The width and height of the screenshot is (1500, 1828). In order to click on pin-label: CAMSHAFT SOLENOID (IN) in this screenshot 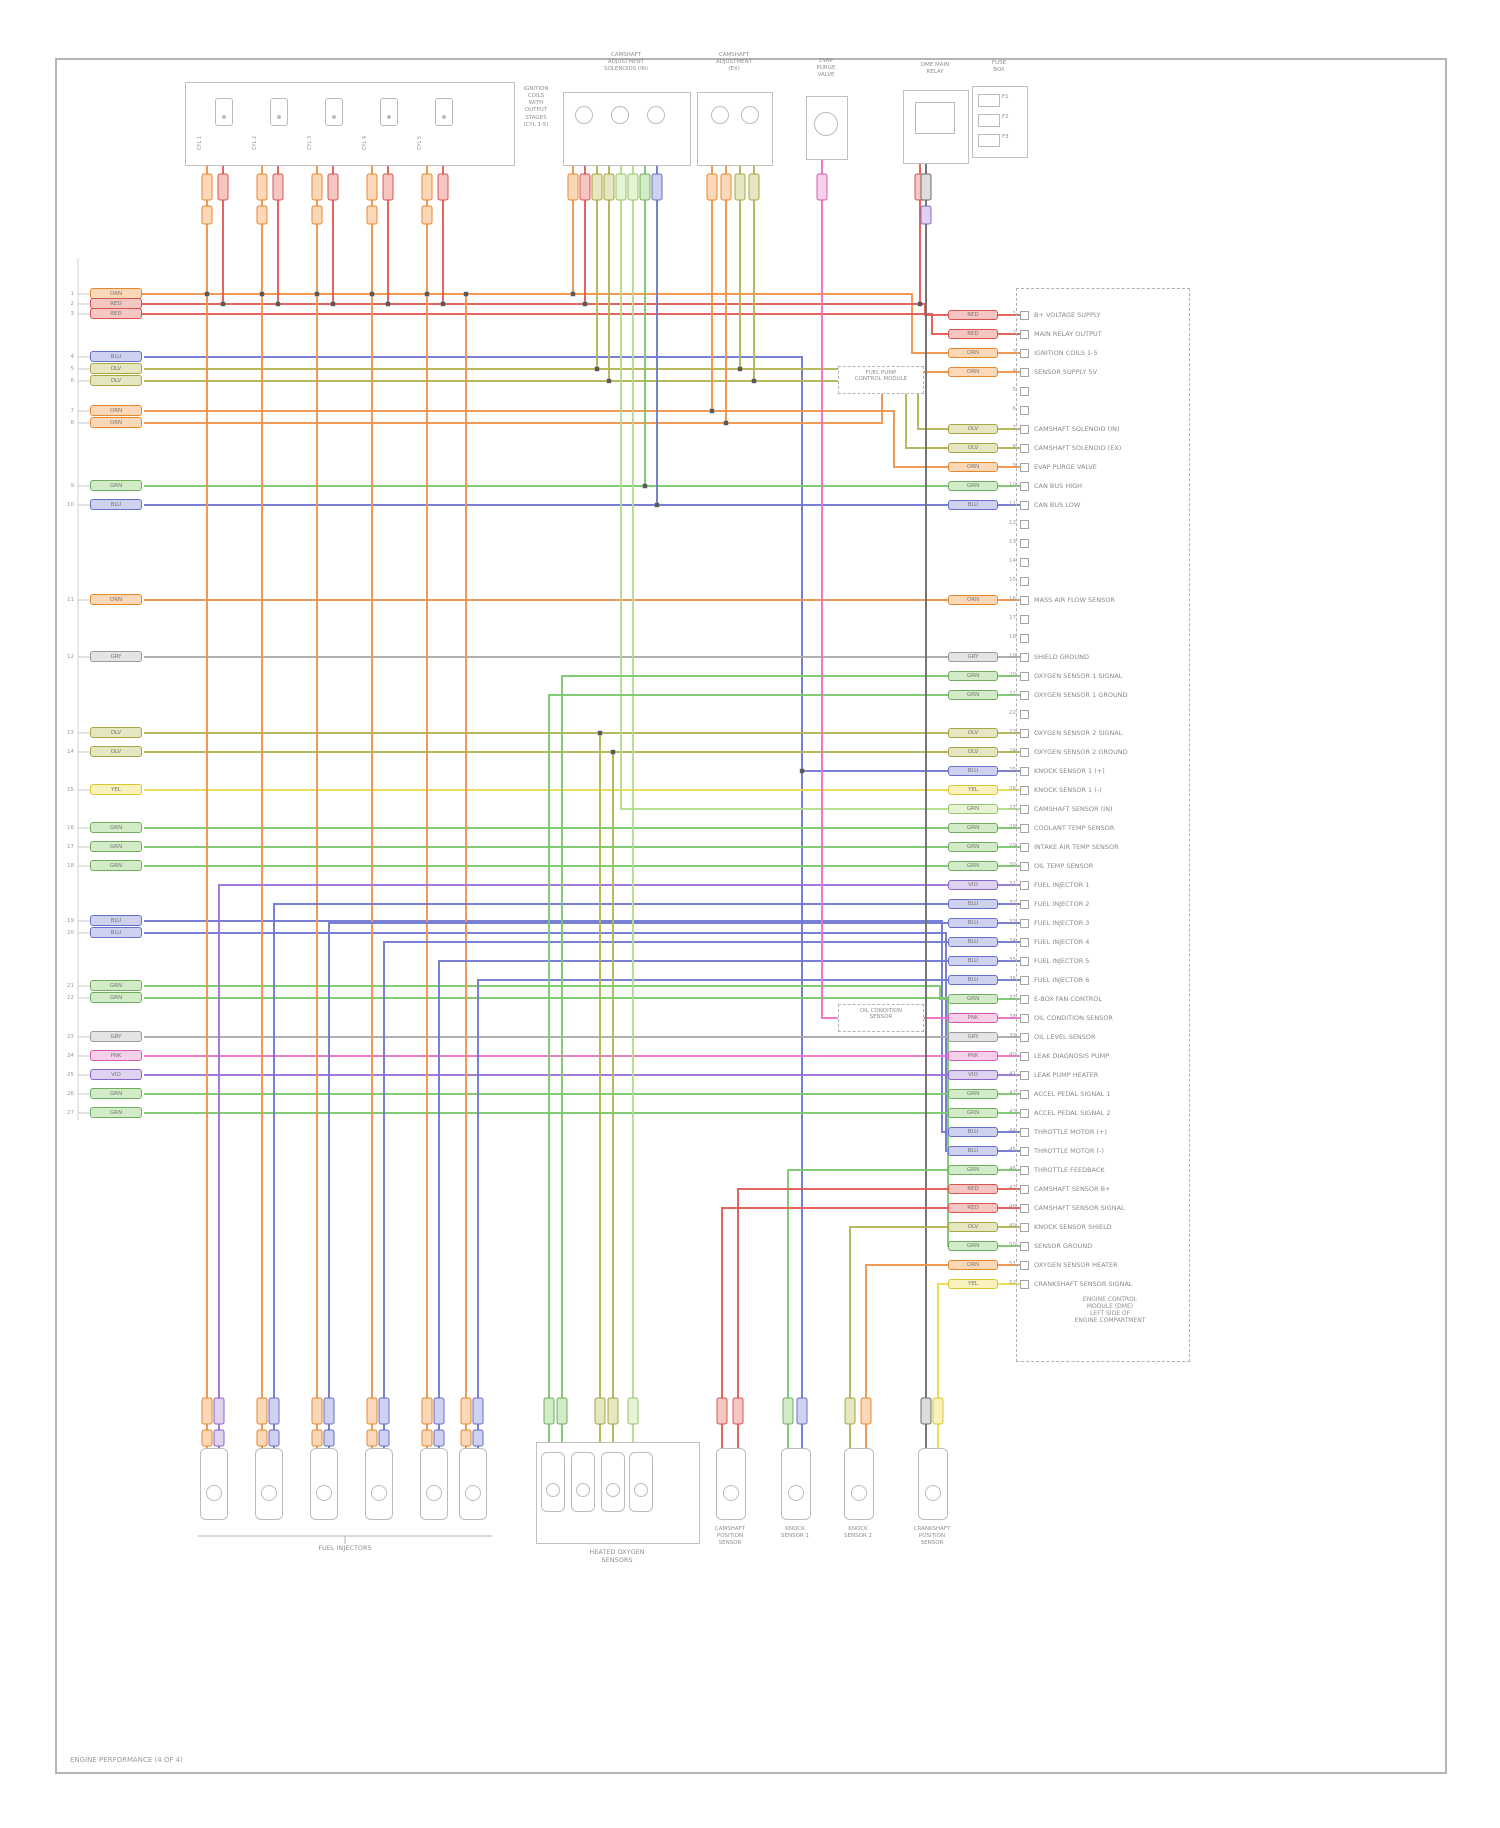, I will do `click(1077, 429)`.